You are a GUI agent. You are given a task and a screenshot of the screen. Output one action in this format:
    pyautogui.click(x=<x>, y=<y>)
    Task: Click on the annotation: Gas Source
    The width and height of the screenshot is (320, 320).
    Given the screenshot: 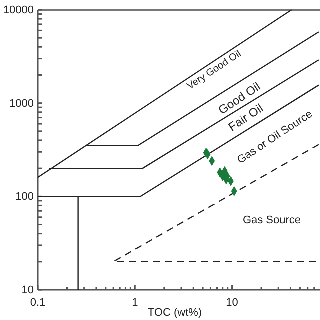 What is the action you would take?
    pyautogui.click(x=272, y=220)
    